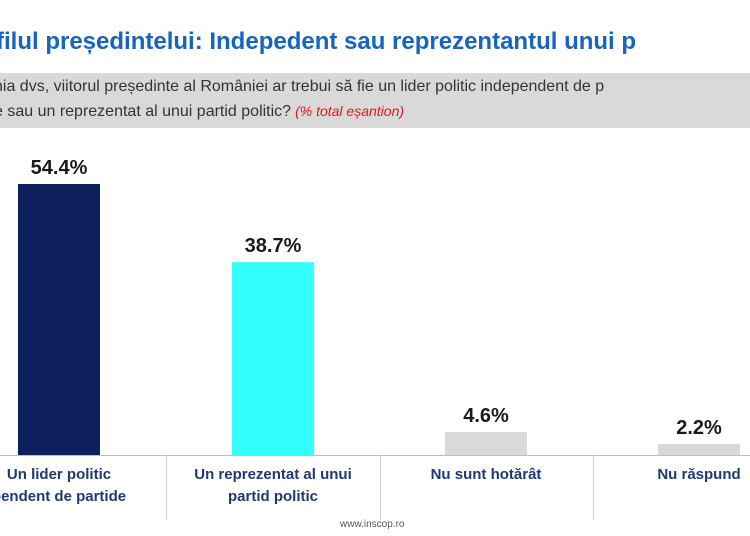 Image resolution: width=750 pixels, height=536 pixels. I want to click on data-label-4: 2.2%, so click(699, 428).